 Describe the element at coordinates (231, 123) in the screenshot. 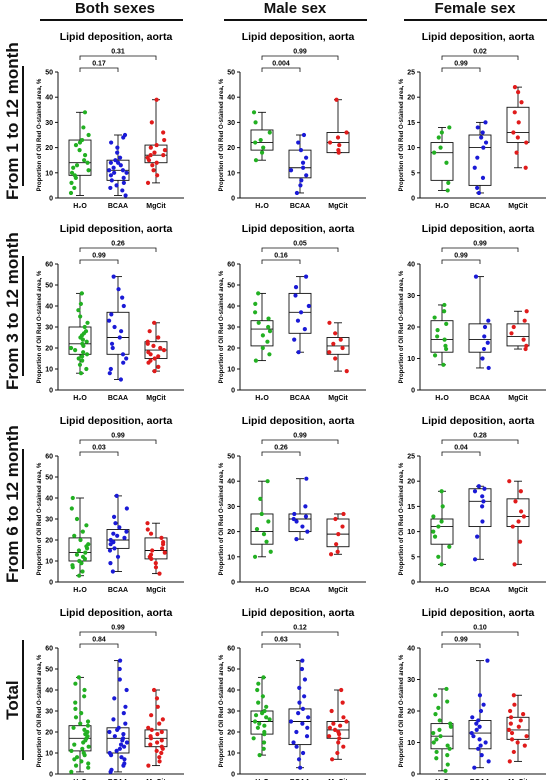

I see `y-tick-label: 30` at that location.